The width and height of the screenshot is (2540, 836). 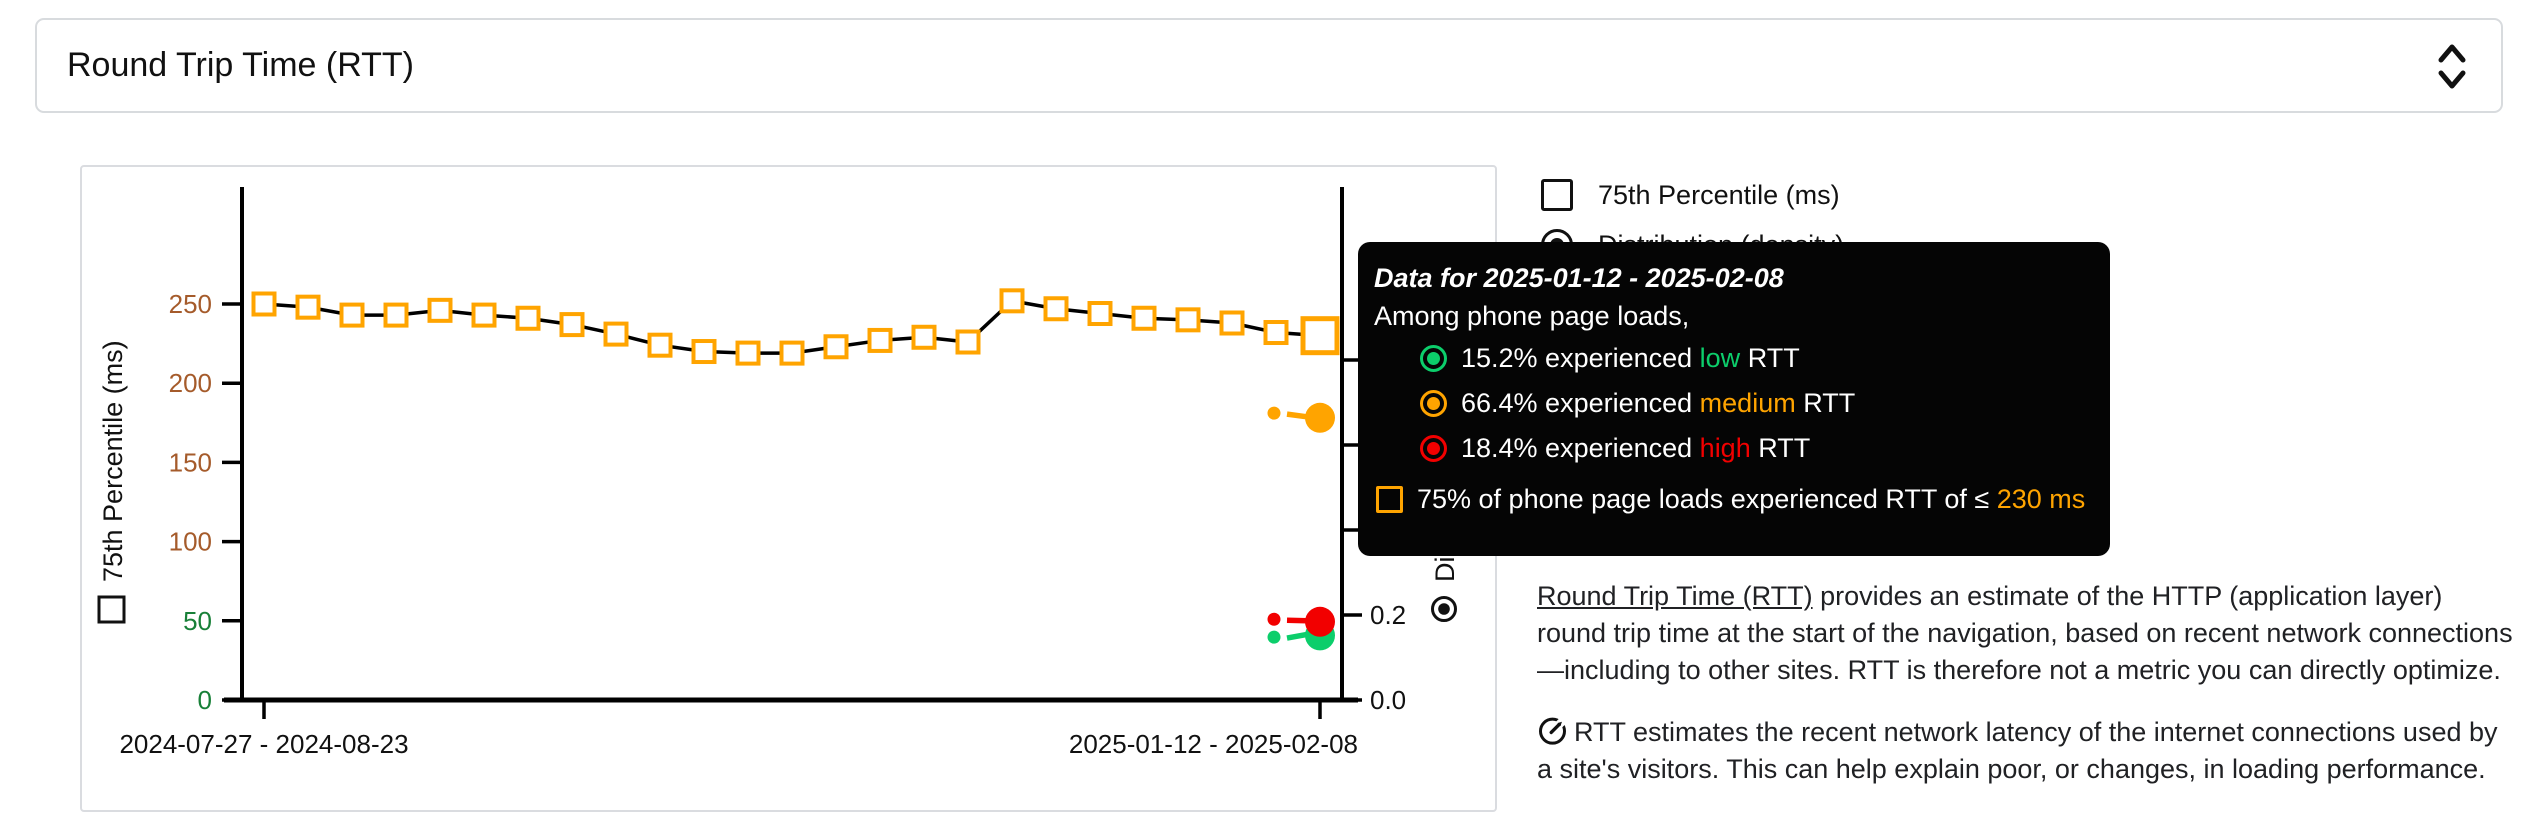 What do you see at coordinates (1297, 620) in the screenshot?
I see `density-connector-high` at bounding box center [1297, 620].